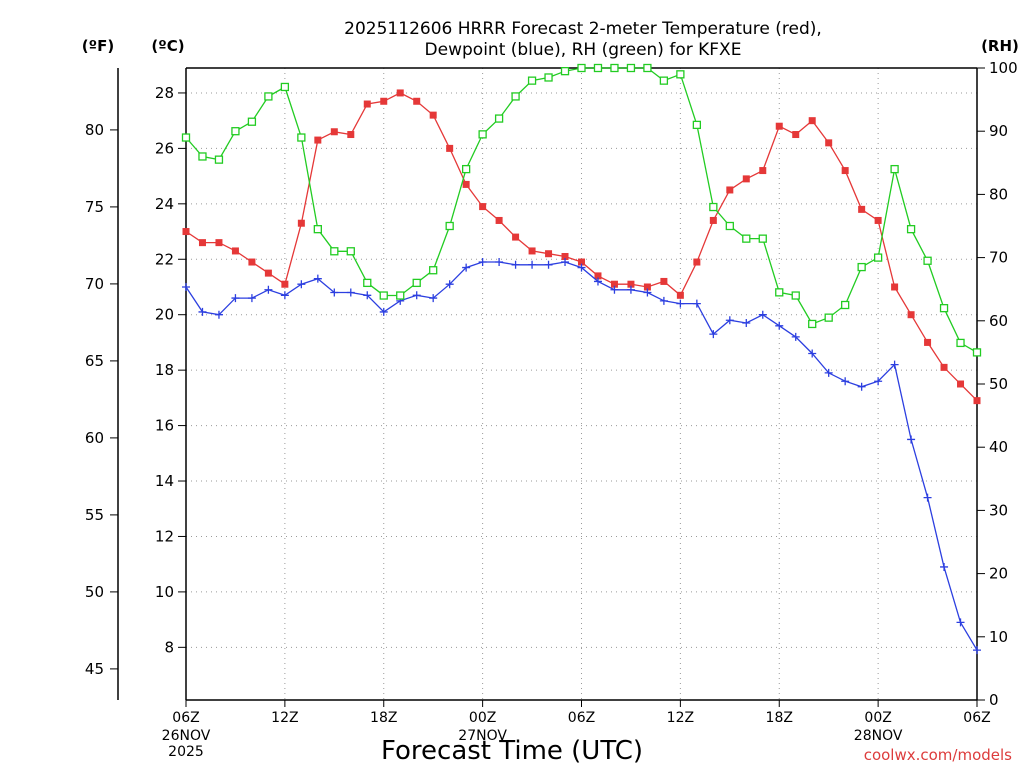 Image resolution: width=1024 pixels, height=768 pixels. What do you see at coordinates (998, 510) in the screenshot?
I see `rh-tick-label: 30` at bounding box center [998, 510].